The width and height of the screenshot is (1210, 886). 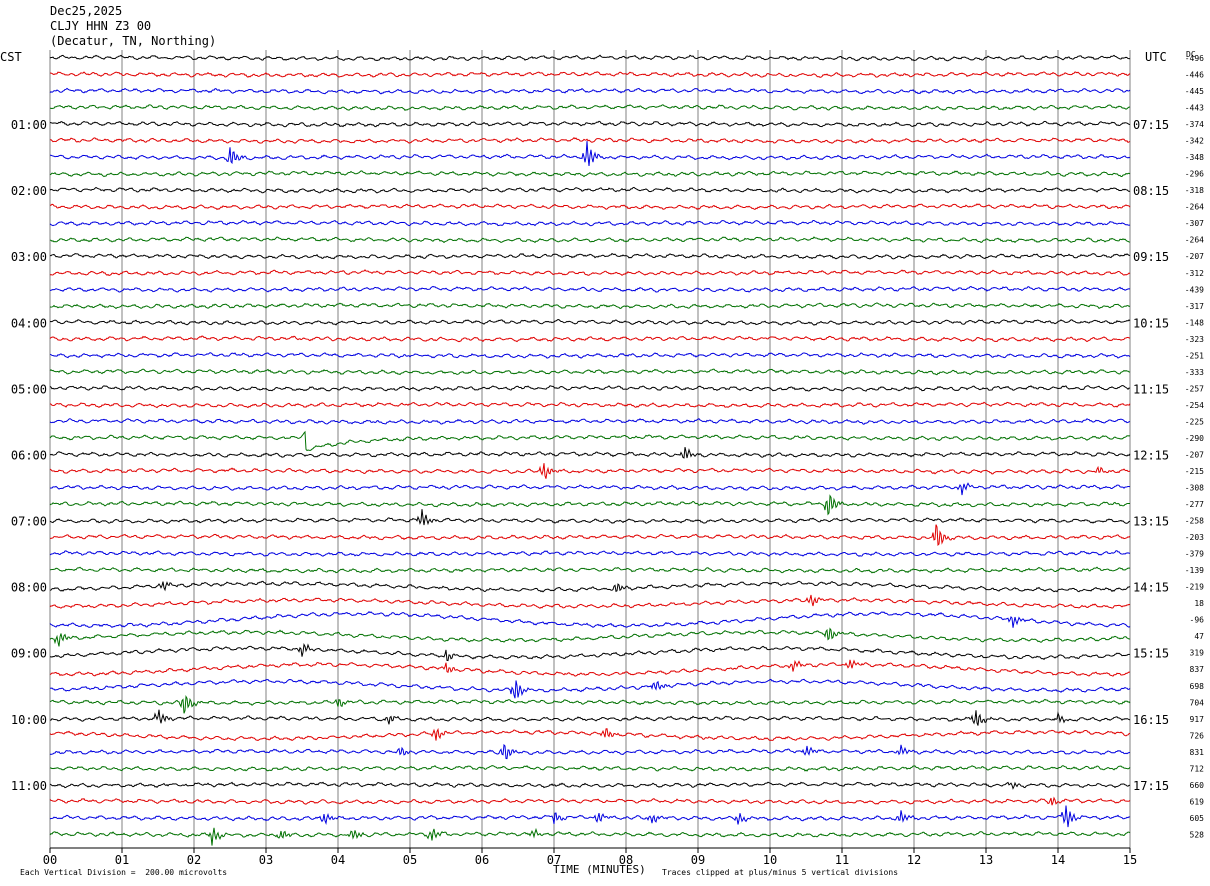 What do you see at coordinates (1194, 174) in the screenshot?
I see `dc-offset-7: -296` at bounding box center [1194, 174].